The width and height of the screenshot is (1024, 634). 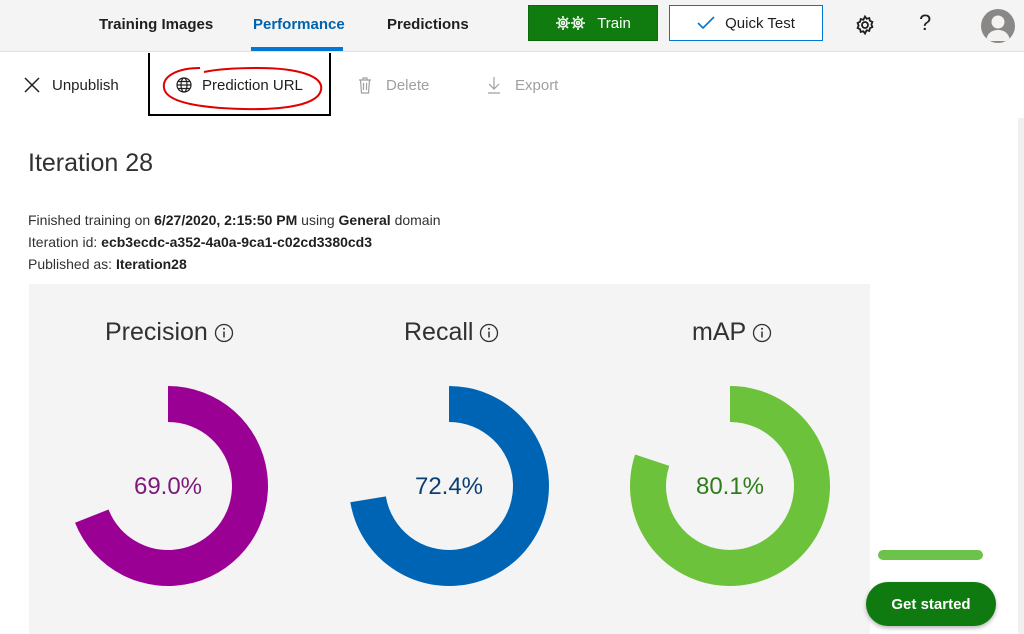 I want to click on red-annotation-scribble, so click(x=242, y=88).